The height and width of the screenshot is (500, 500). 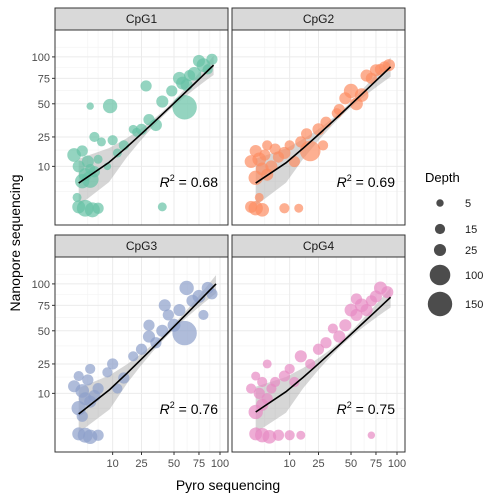 I want to click on x-tick-label: 100, so click(x=397, y=464).